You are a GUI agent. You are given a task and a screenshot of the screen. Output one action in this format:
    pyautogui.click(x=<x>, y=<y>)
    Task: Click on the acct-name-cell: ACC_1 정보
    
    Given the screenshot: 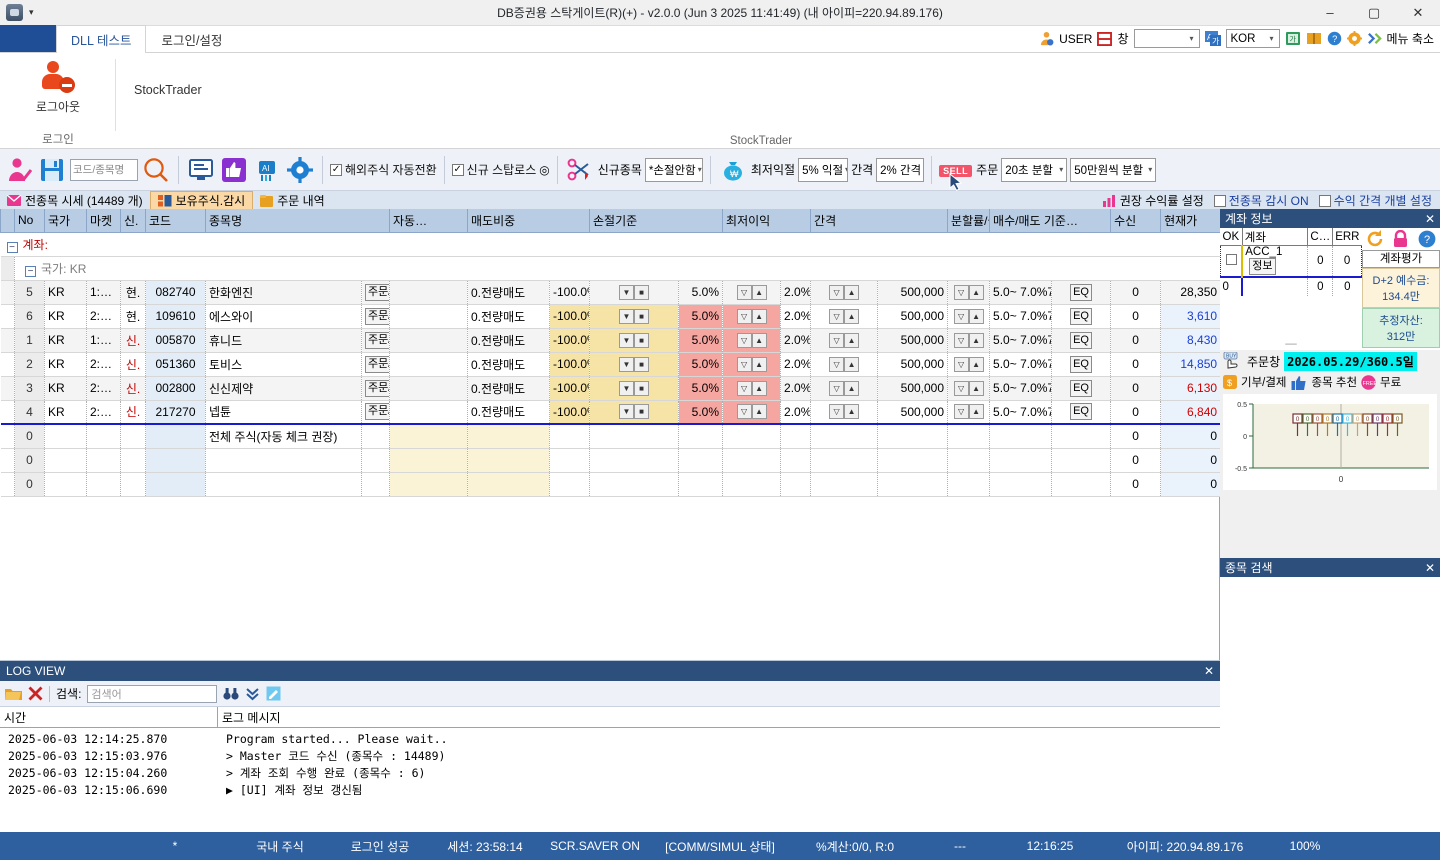 What is the action you would take?
    pyautogui.click(x=1275, y=261)
    